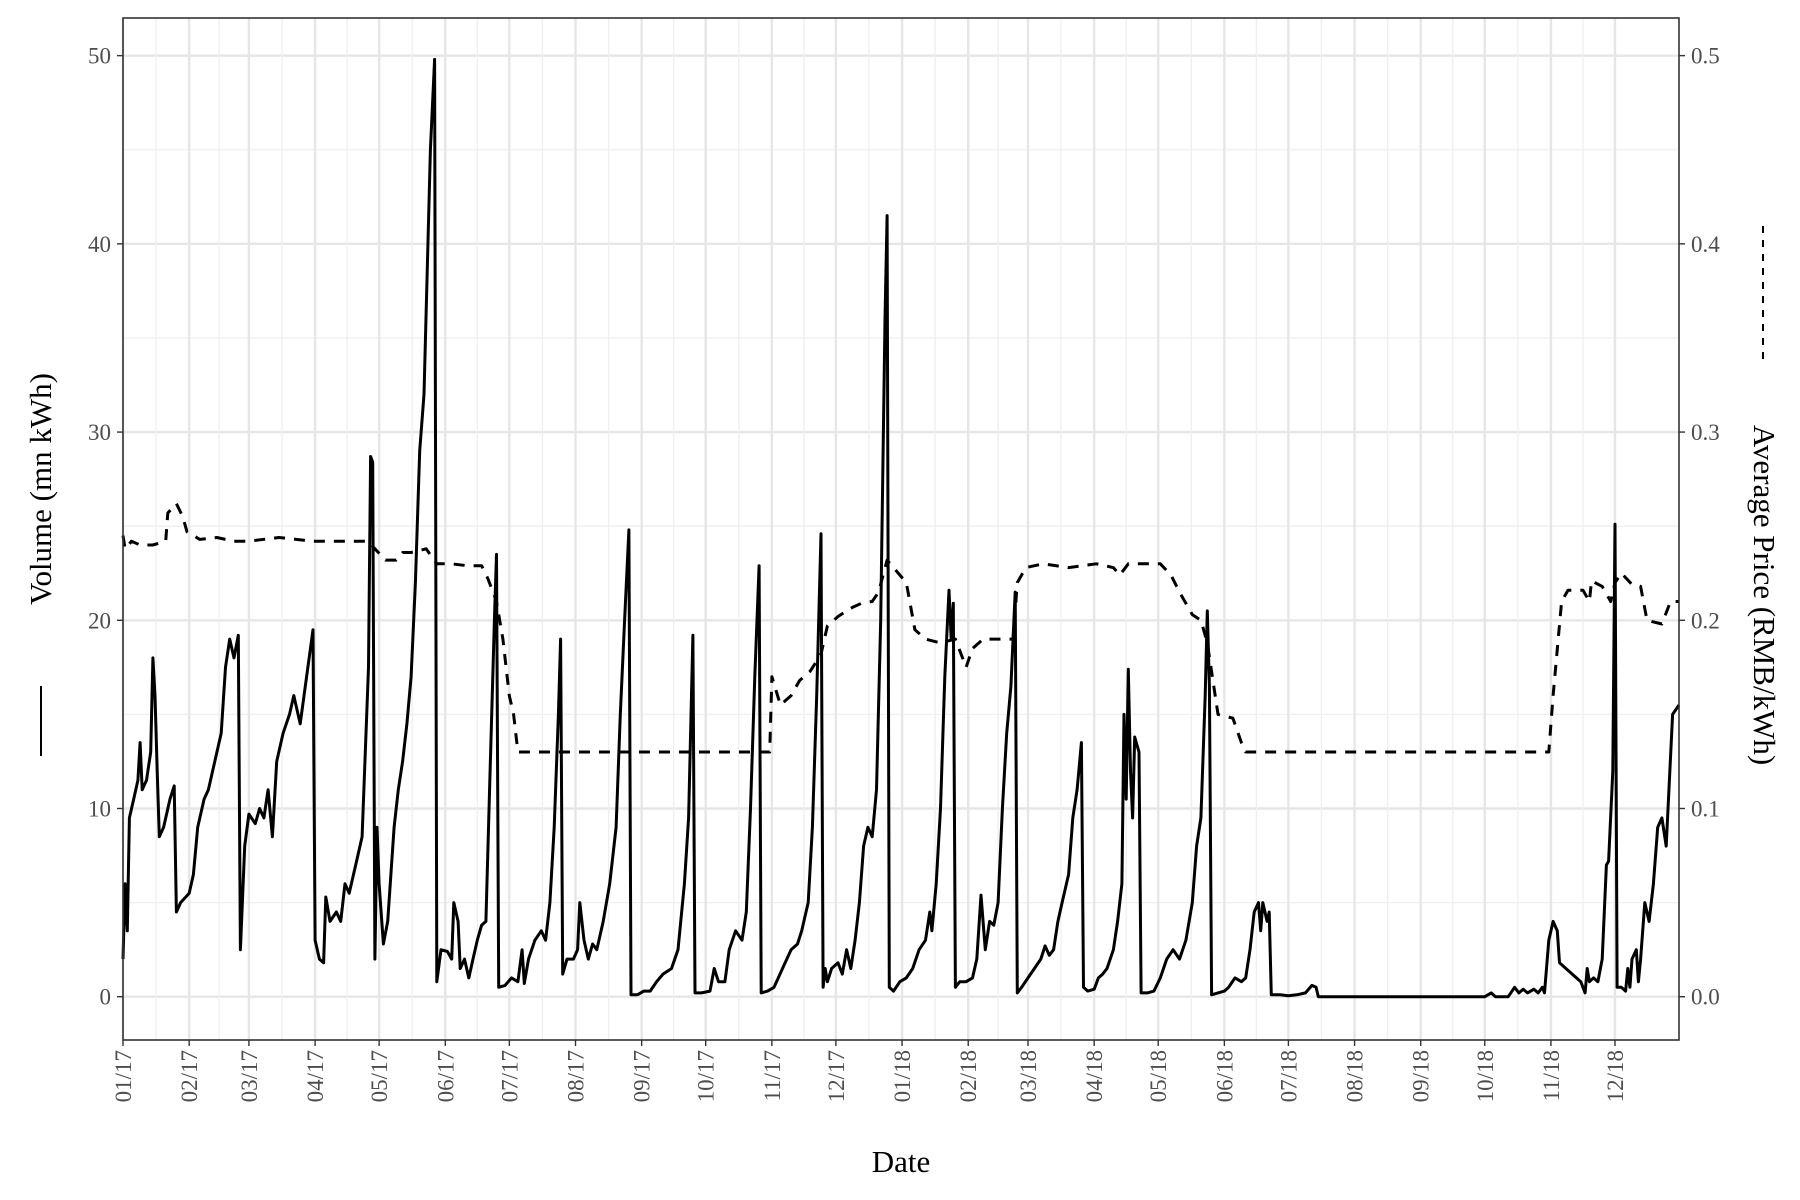 The height and width of the screenshot is (1200, 1800). What do you see at coordinates (509, 1076) in the screenshot?
I see `x-tick-label: 07/17` at bounding box center [509, 1076].